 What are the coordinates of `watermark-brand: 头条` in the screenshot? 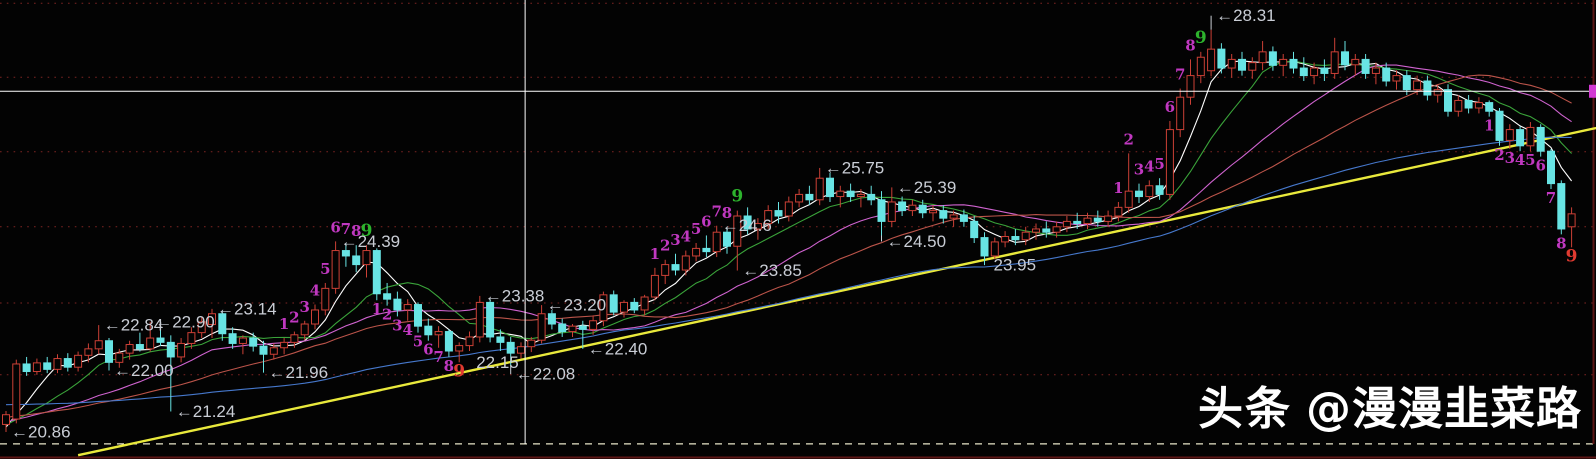 It's located at (1244, 408).